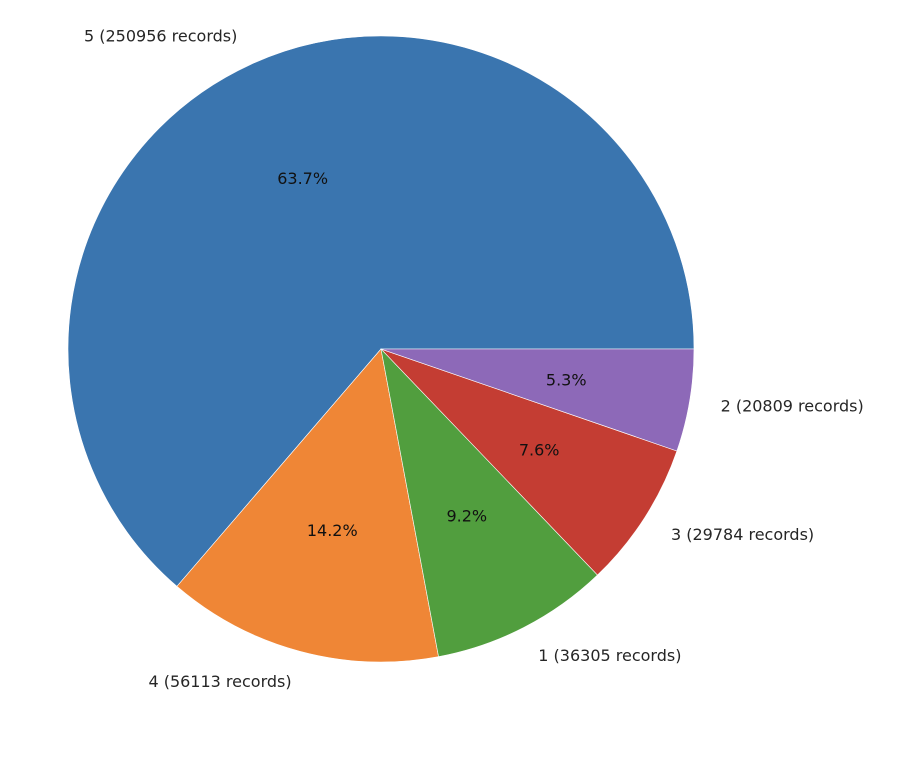 The height and width of the screenshot is (766, 912). Describe the element at coordinates (792, 405) in the screenshot. I see `slice-label: 2 (20809 records)` at that location.